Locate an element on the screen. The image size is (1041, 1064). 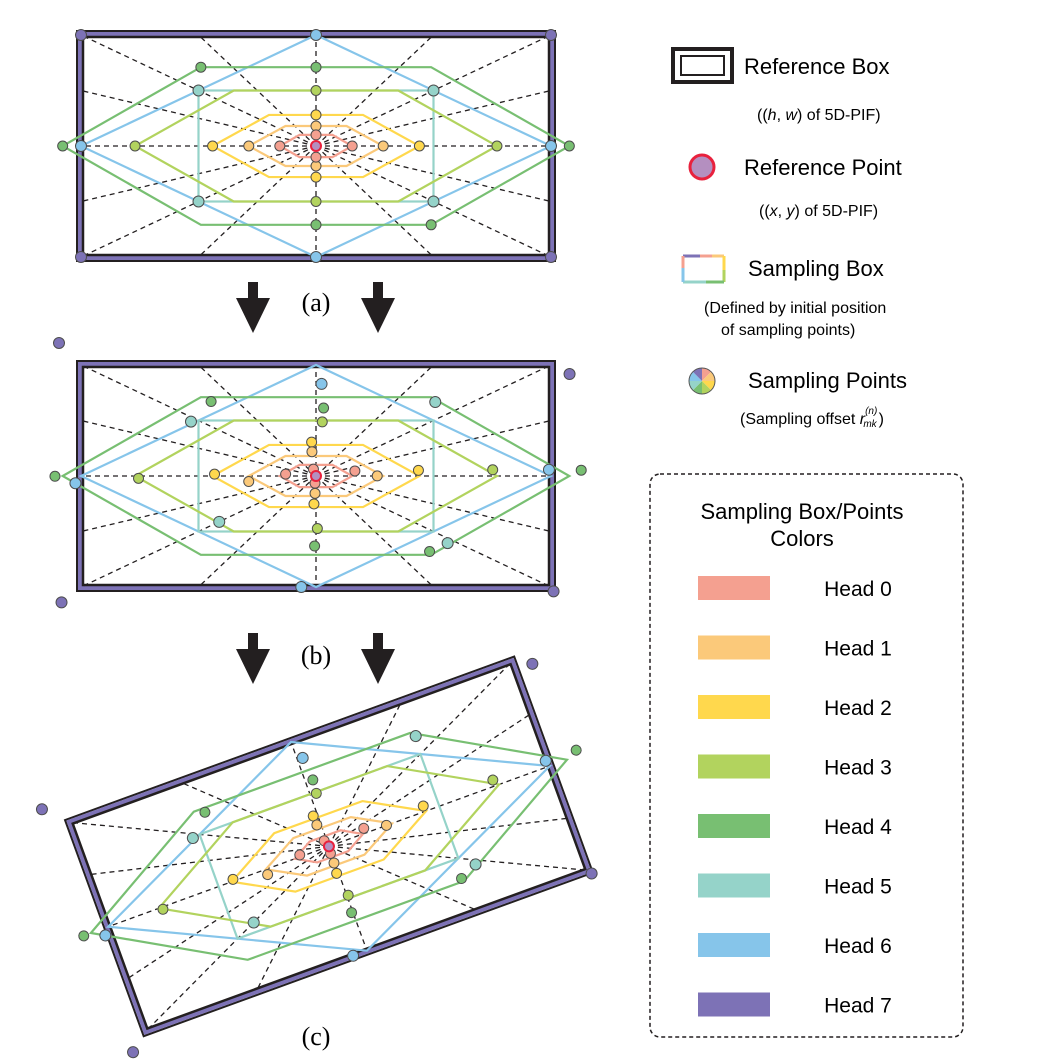
head-row-3: Head 3 is located at coordinates (795, 767).